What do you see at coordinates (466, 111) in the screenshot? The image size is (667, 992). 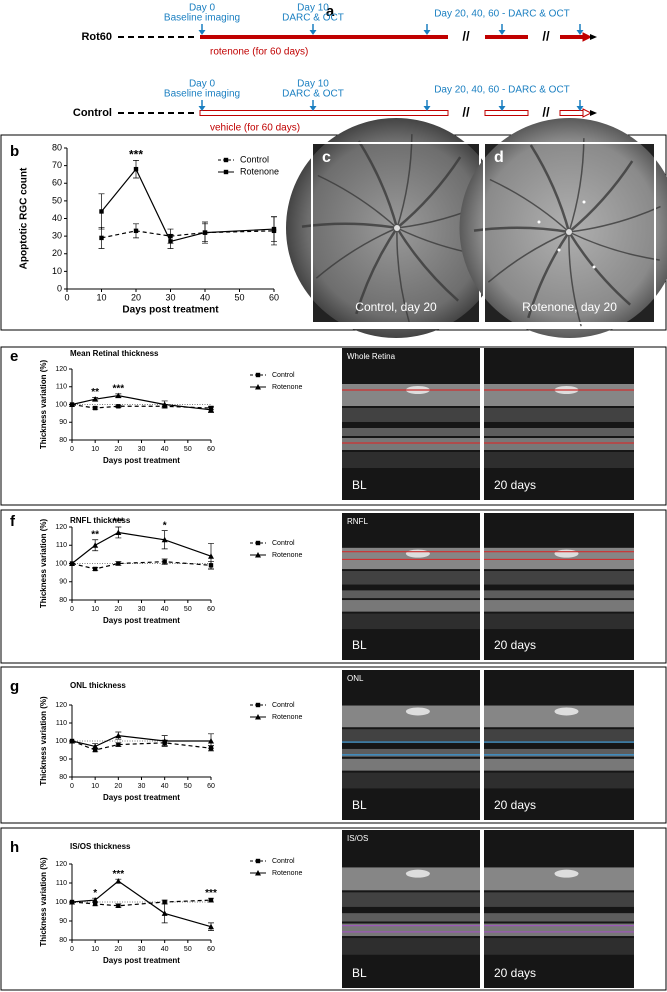 I see `break-mark: //` at bounding box center [466, 111].